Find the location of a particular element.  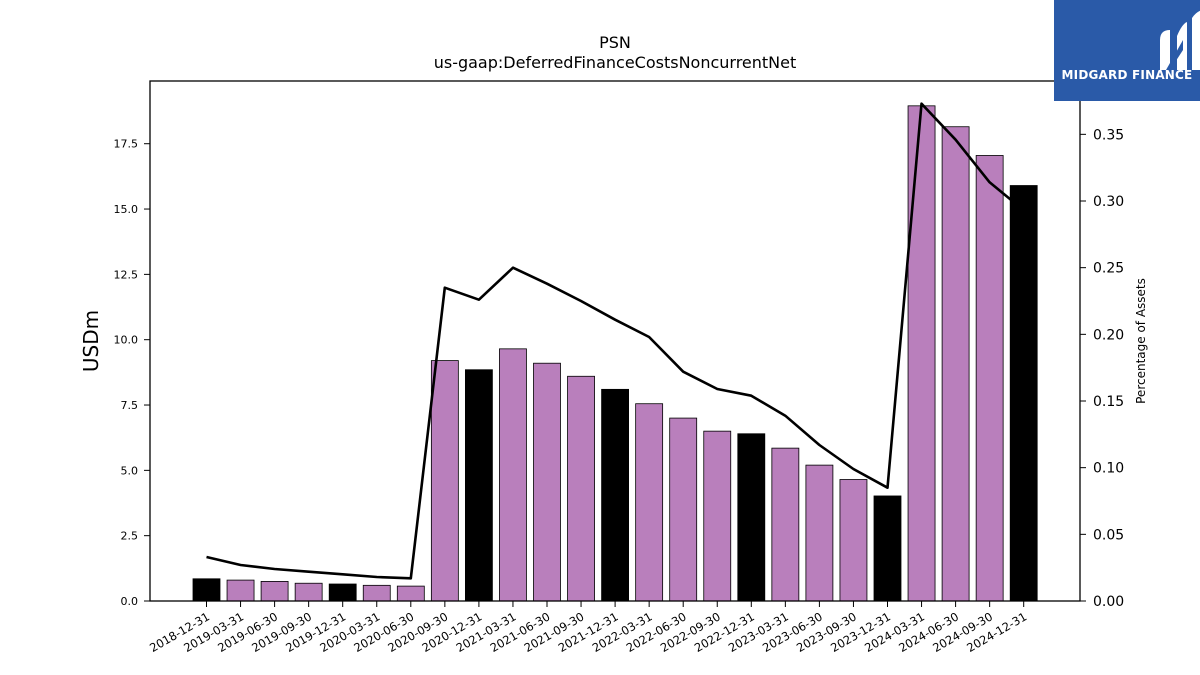

y-tick-label-left: 12.5 is located at coordinates (126, 274).